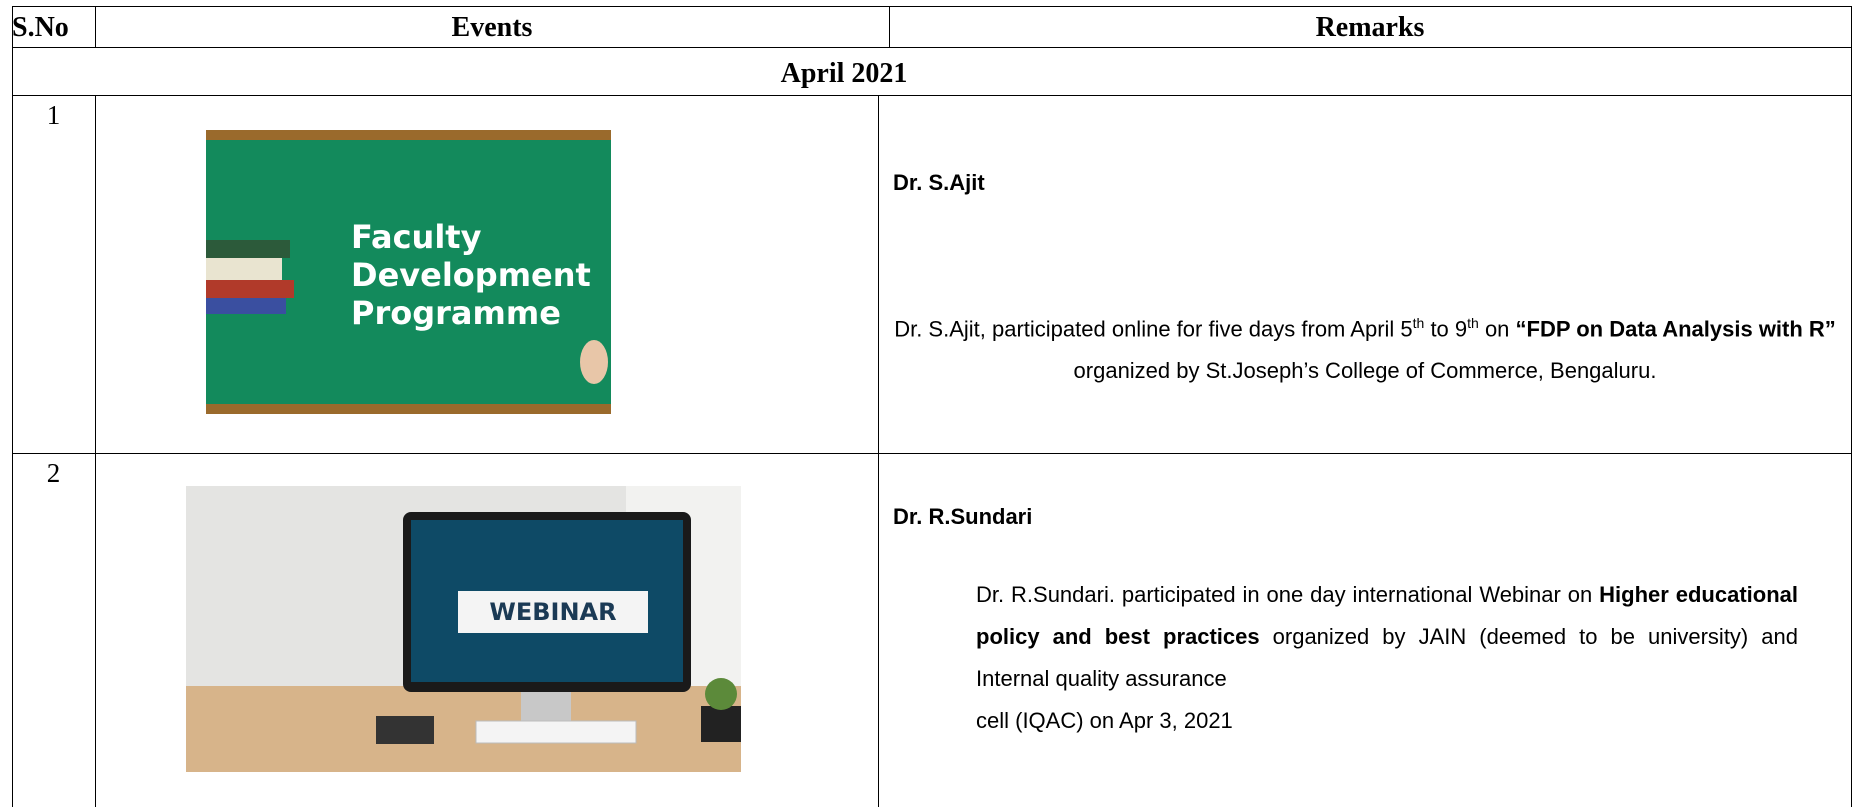 Image resolution: width=1858 pixels, height=807 pixels. What do you see at coordinates (1370, 27) in the screenshot?
I see `header: Remarks` at bounding box center [1370, 27].